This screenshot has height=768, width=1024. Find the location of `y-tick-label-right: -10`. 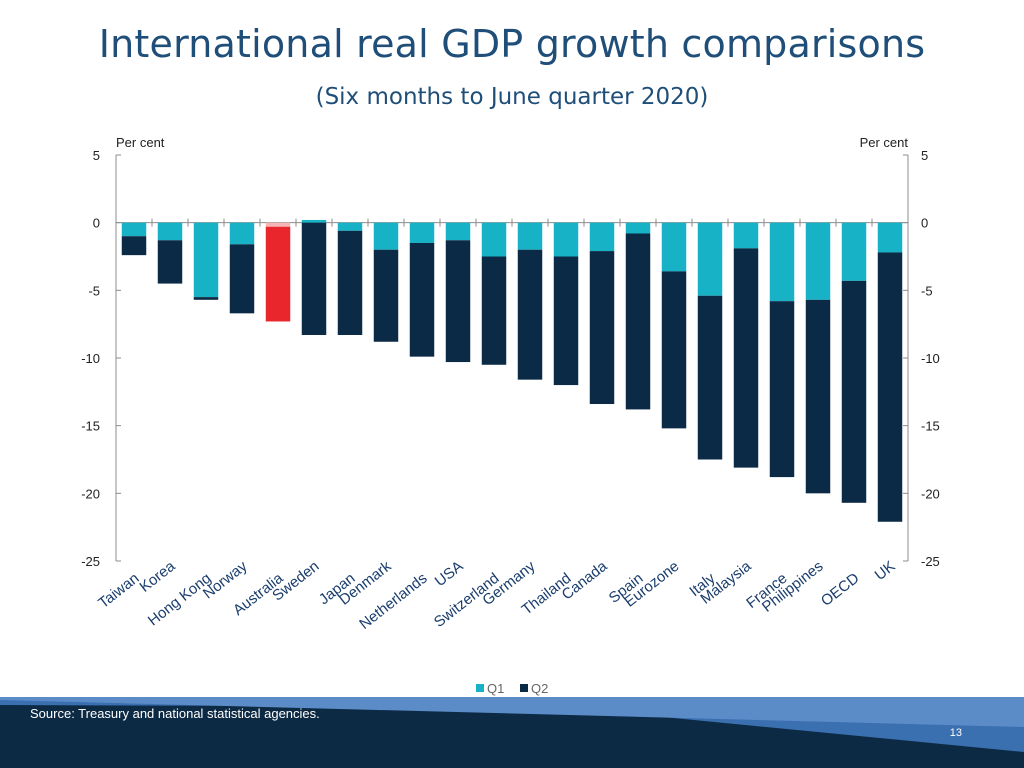

y-tick-label-right: -10 is located at coordinates (930, 358).